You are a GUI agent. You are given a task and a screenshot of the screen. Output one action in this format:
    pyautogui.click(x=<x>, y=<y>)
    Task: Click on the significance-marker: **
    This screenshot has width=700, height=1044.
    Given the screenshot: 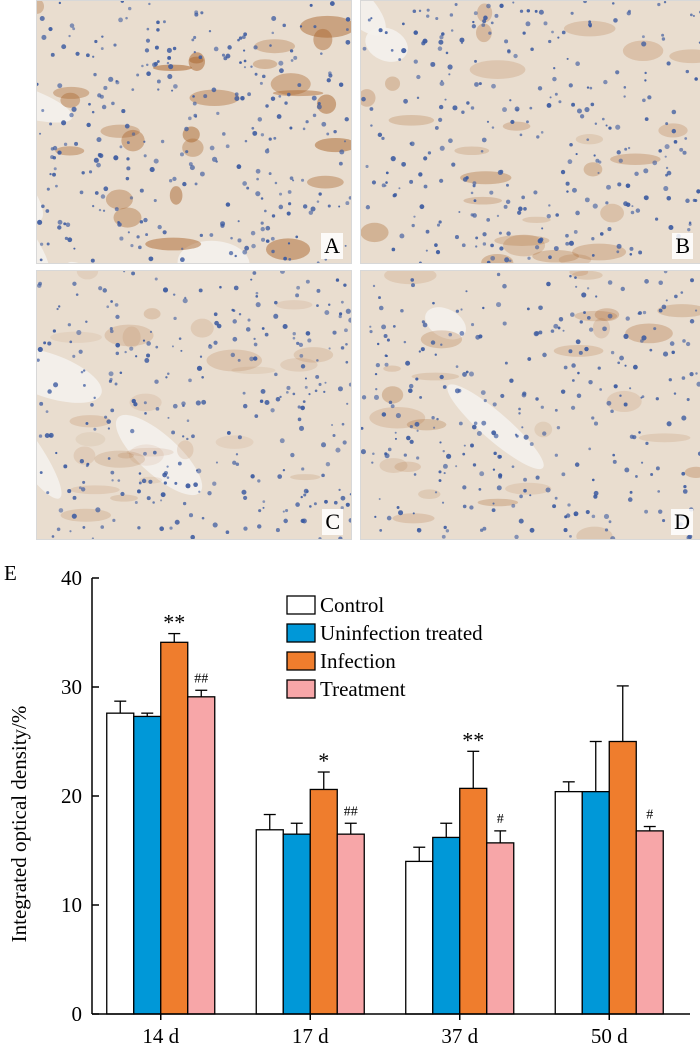 What is the action you would take?
    pyautogui.click(x=174, y=622)
    